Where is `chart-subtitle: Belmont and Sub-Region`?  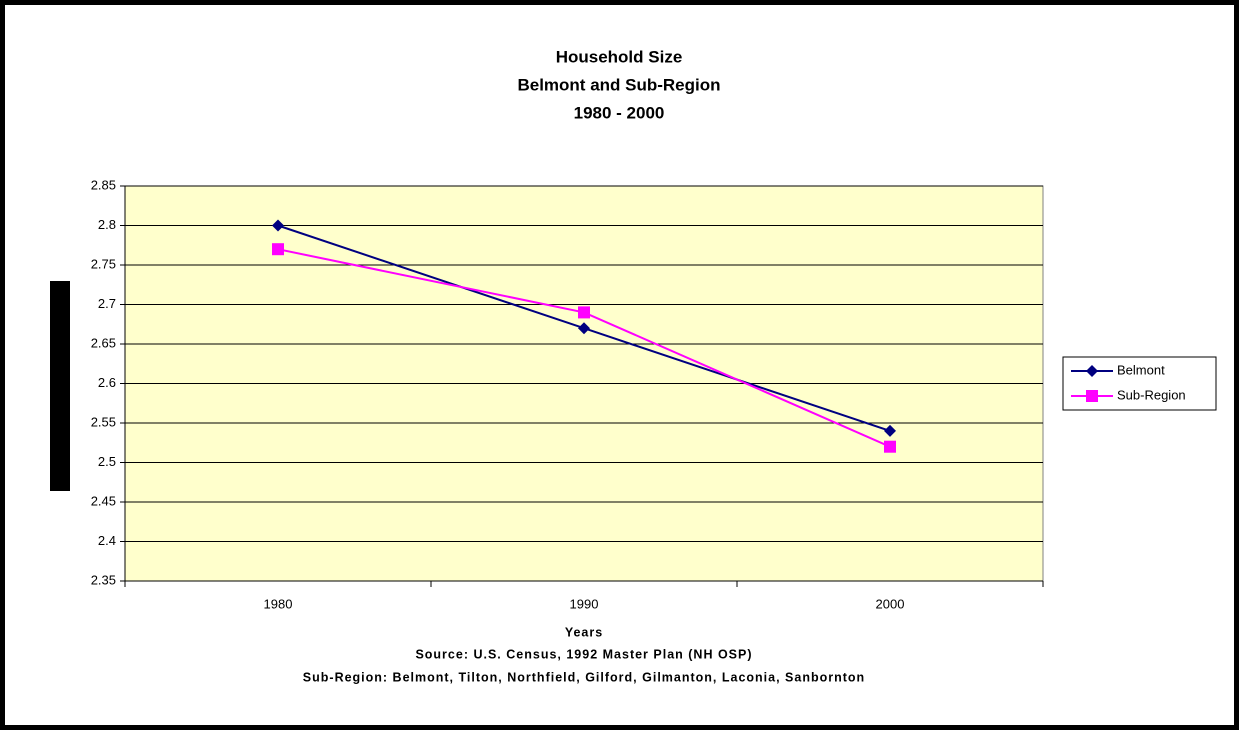 chart-subtitle: Belmont and Sub-Region is located at coordinates (618, 84).